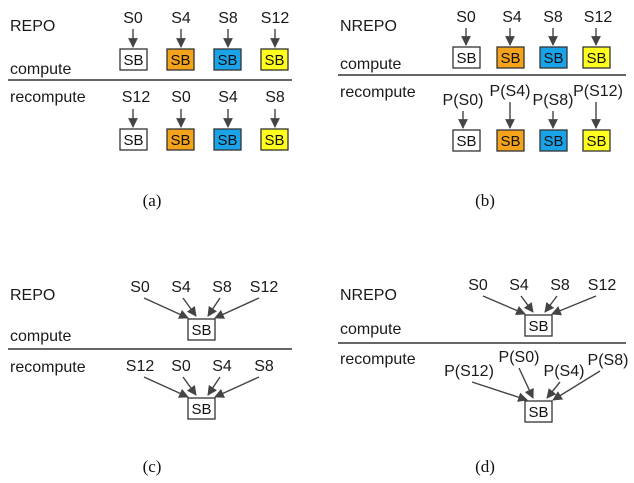 This screenshot has width=634, height=483. I want to click on panel-b-mode: NREPO, so click(368, 26).